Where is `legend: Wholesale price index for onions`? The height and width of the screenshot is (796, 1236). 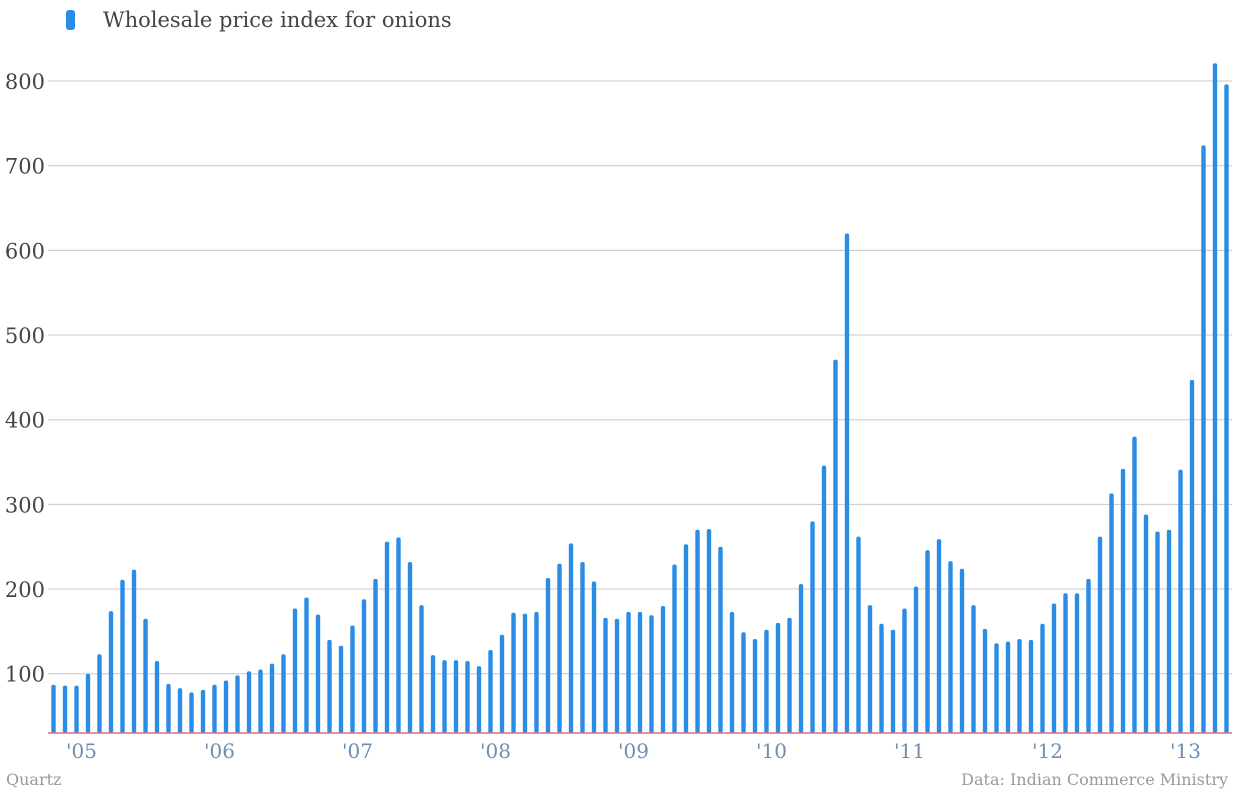 legend: Wholesale price index for onions is located at coordinates (259, 20).